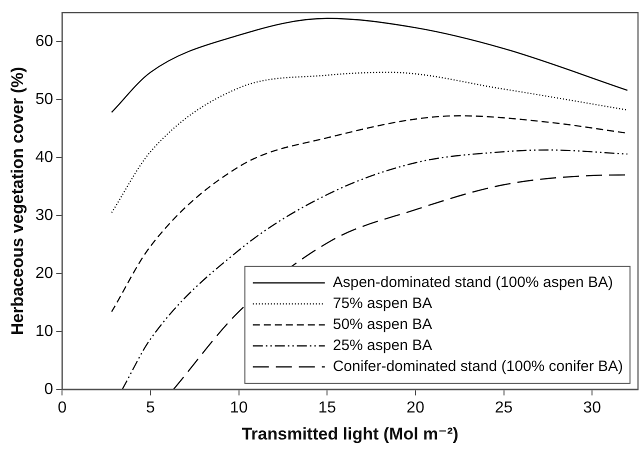 The width and height of the screenshot is (640, 453). Describe the element at coordinates (44, 157) in the screenshot. I see `y-tick-label: 40` at that location.